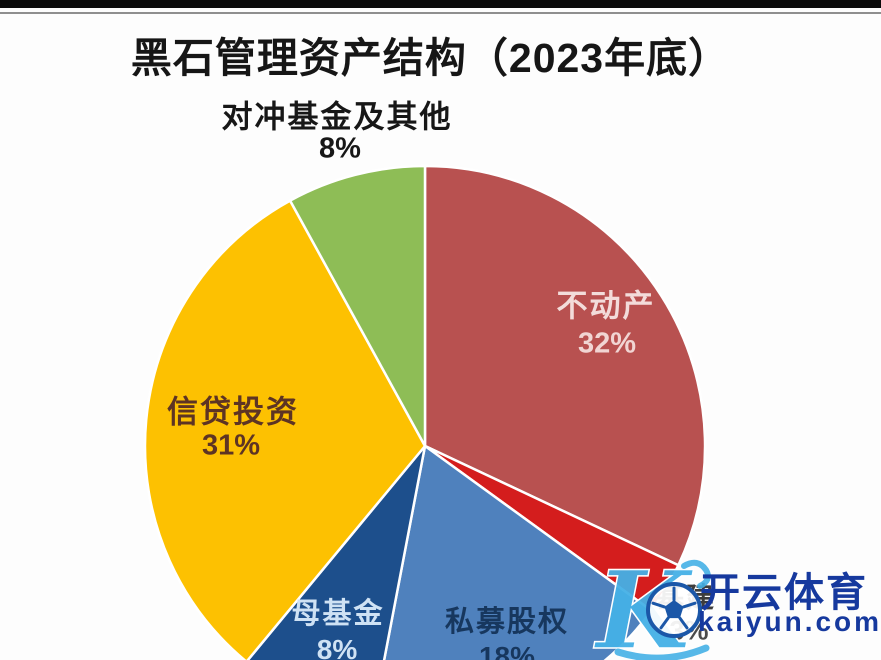 This screenshot has width=881, height=660. Describe the element at coordinates (607, 343) in the screenshot. I see `slice-pct-real-estate: 32%` at that location.